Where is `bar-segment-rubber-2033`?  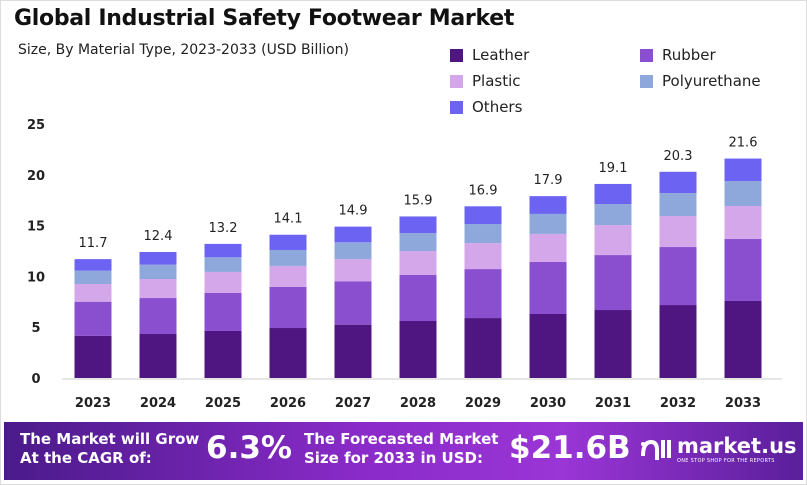 bar-segment-rubber-2033 is located at coordinates (743, 270).